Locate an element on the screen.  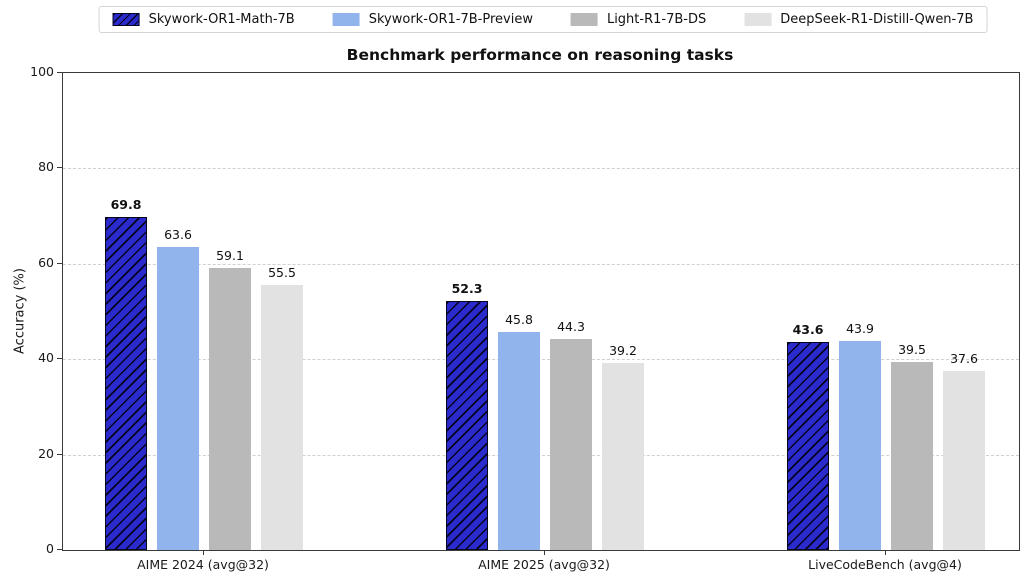
legend-item-3: Light-R1-7B-DS is located at coordinates (638, 19).